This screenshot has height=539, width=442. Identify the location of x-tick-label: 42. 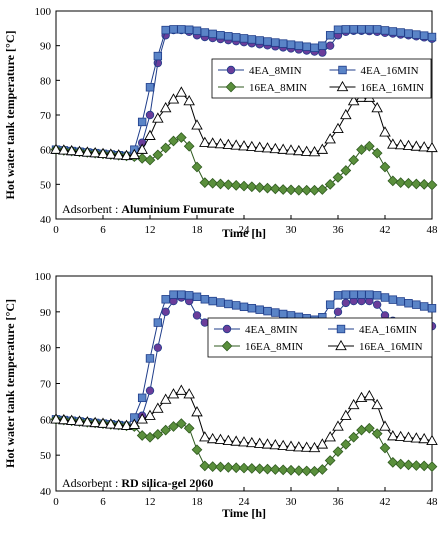
(385, 230).